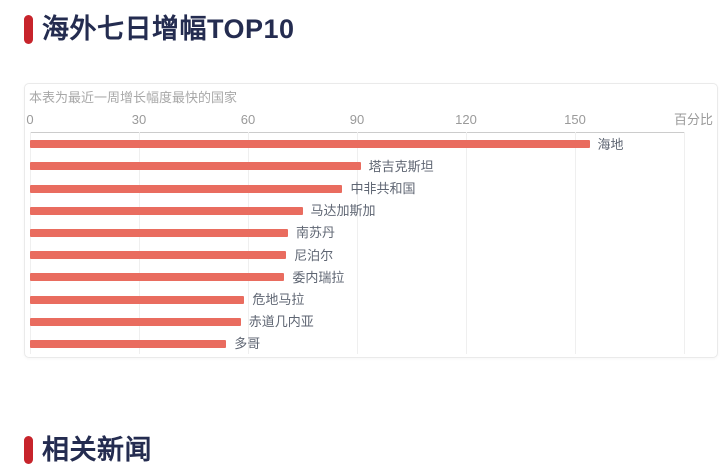 Image resolution: width=727 pixels, height=475 pixels. Describe the element at coordinates (357, 119) in the screenshot. I see `x-tick-label: 90` at that location.